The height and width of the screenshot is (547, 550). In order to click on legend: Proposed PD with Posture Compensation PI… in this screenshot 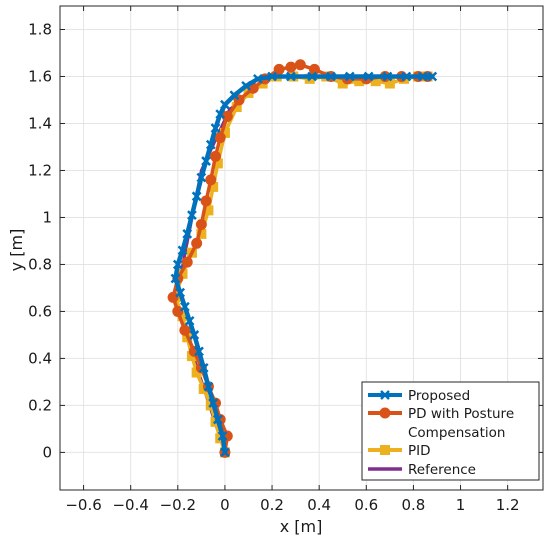, I will do `click(450, 431)`.